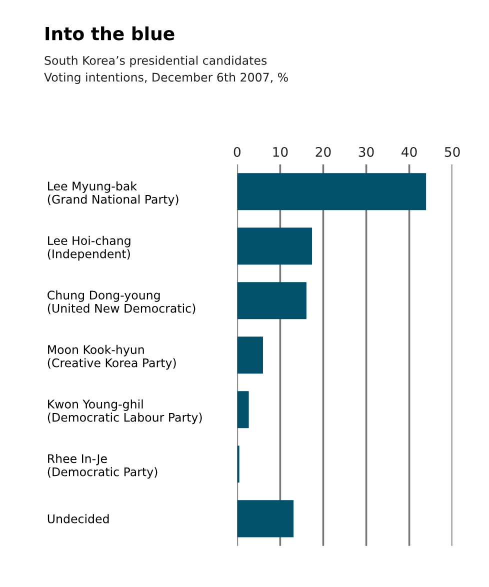 The height and width of the screenshot is (587, 489). What do you see at coordinates (122, 302) in the screenshot?
I see `y-tick-label: Chung Dong-young (United New Democratic)` at bounding box center [122, 302].